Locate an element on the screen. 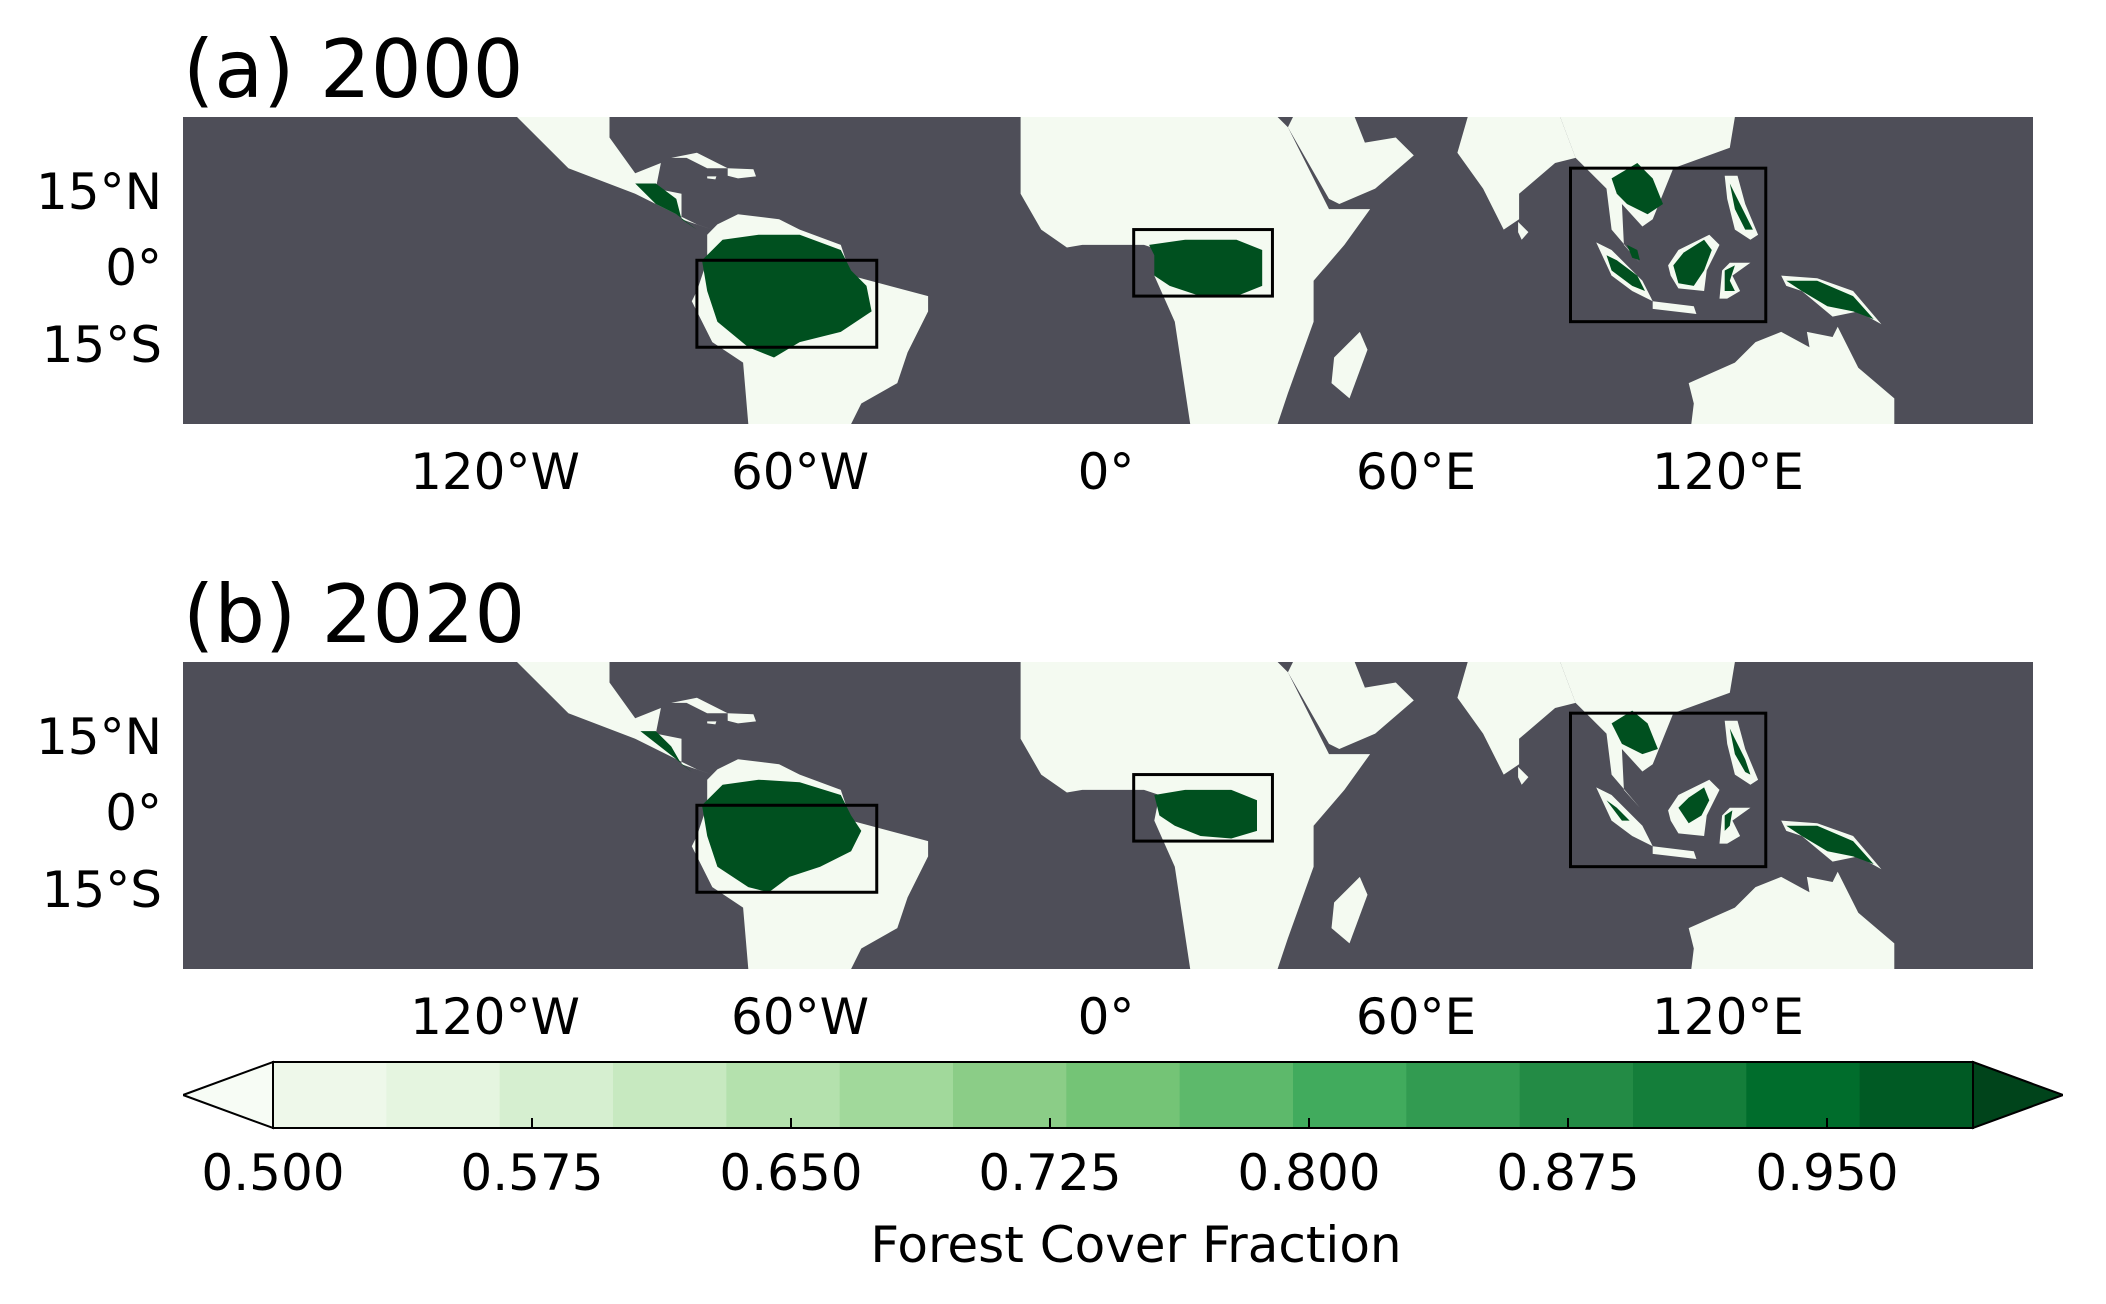 Image resolution: width=2106 pixels, height=1304 pixels. colorbar-frame is located at coordinates (1123, 1095).